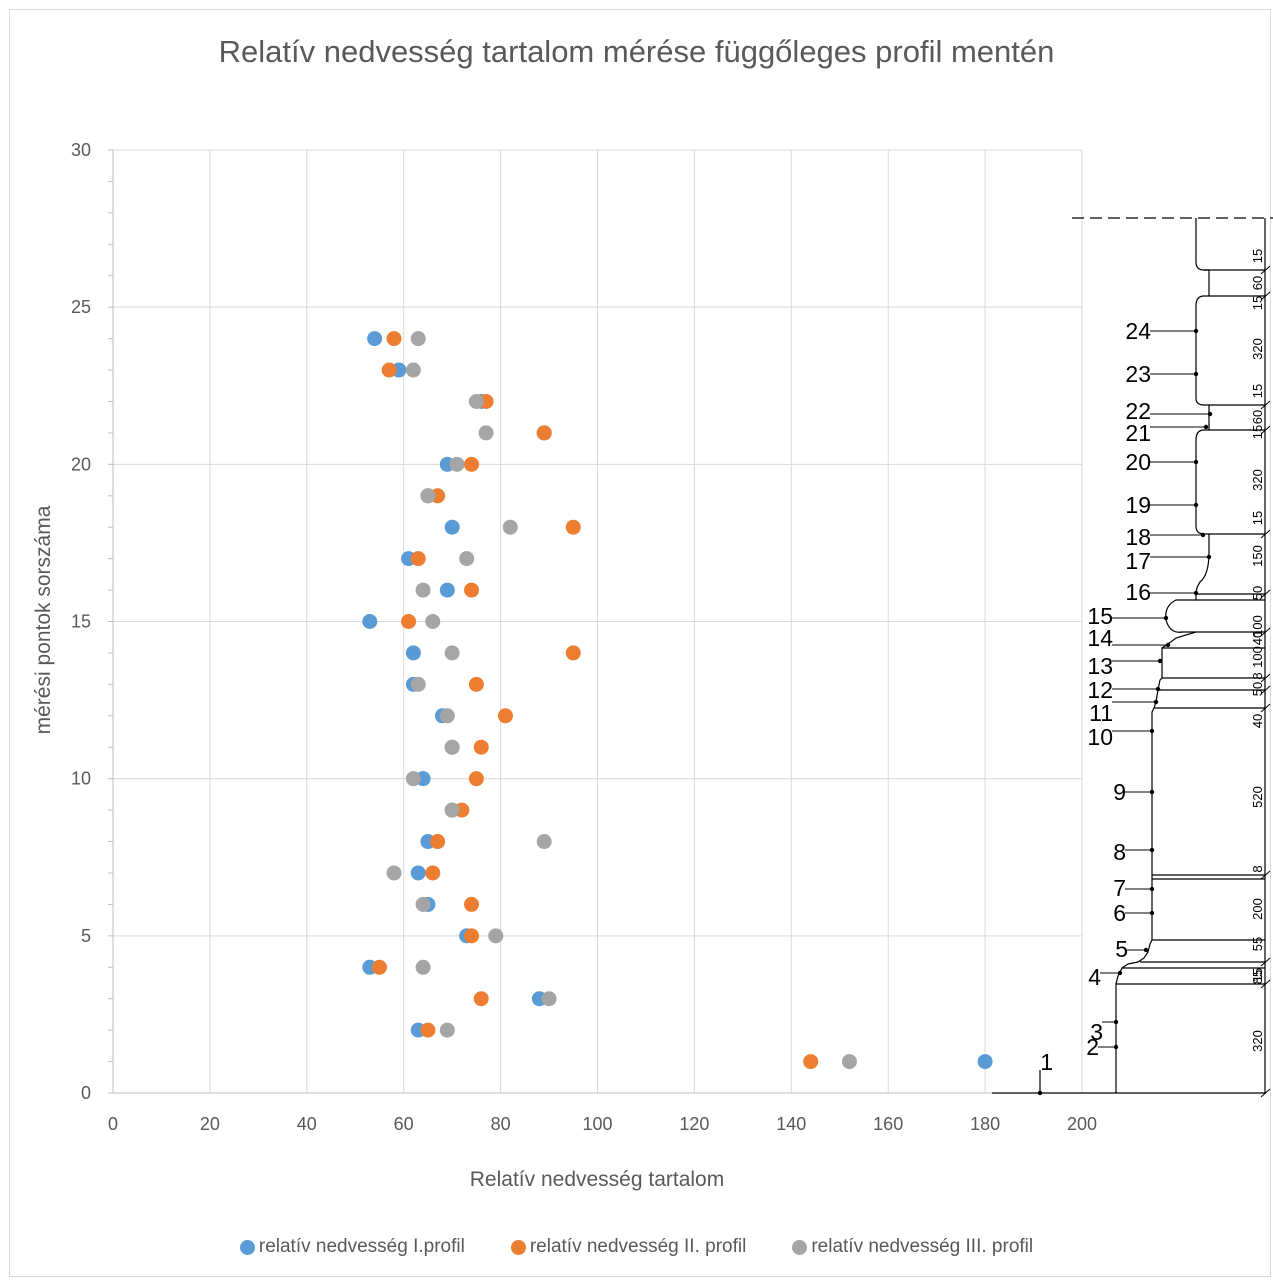 The height and width of the screenshot is (1281, 1273). I want to click on x-tick-labels: 0 20 40 60 80 100 120 140 160 180 200, so click(602, 1124).